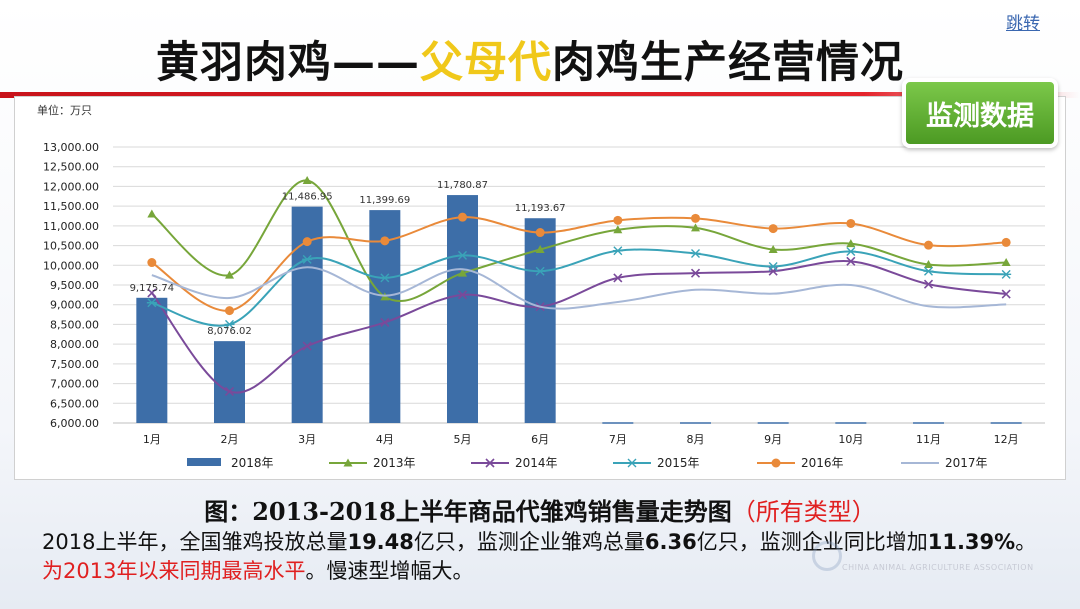 The width and height of the screenshot is (1080, 609). I want to click on legend-label: 2014年, so click(536, 463).